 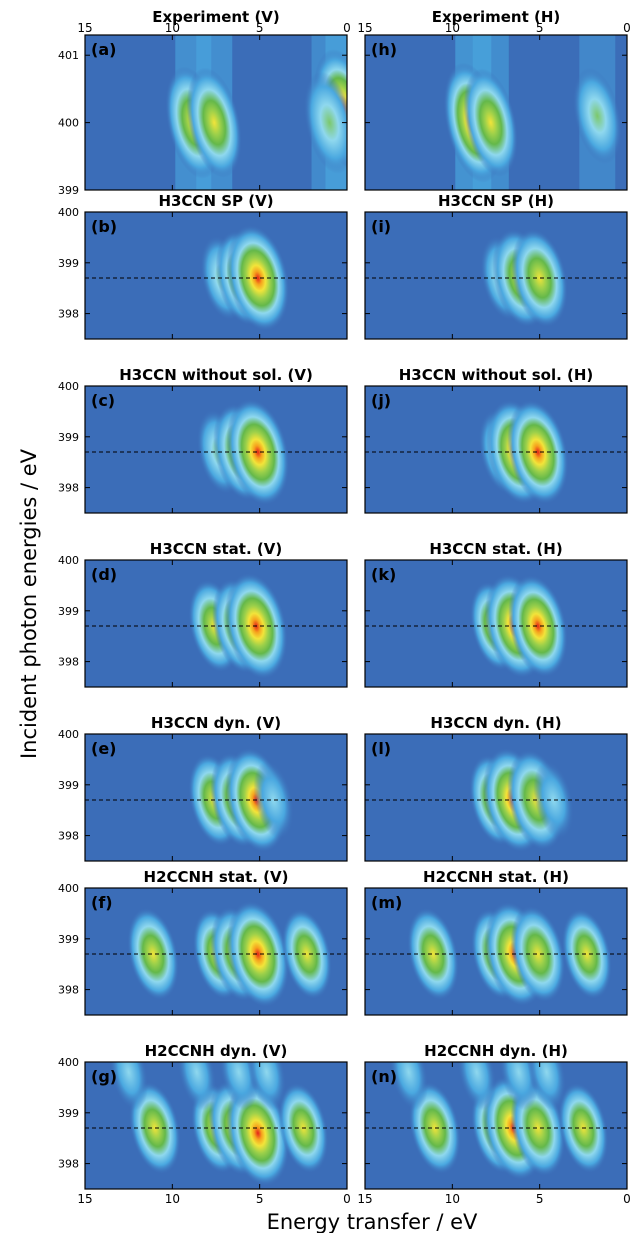 What do you see at coordinates (103, 400) in the screenshot?
I see `panel-label: (c)` at bounding box center [103, 400].